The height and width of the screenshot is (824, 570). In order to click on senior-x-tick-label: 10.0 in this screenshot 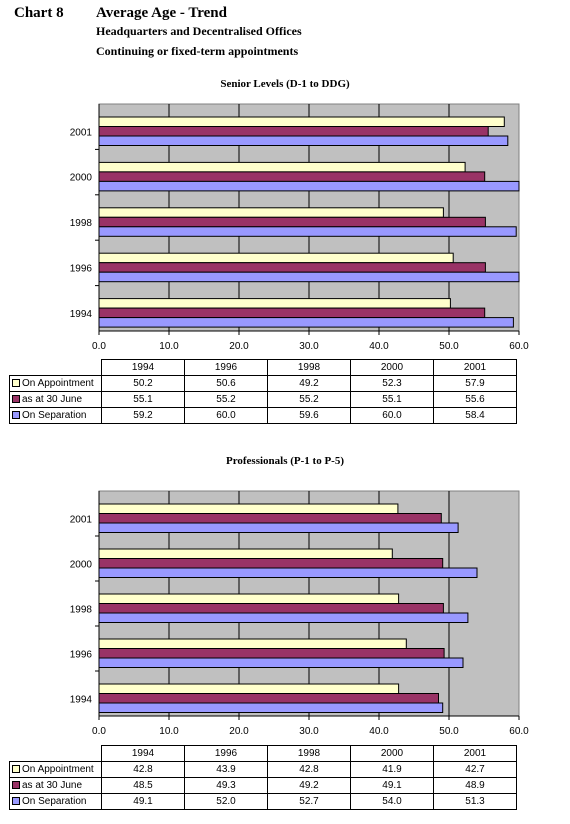, I will do `click(169, 346)`.